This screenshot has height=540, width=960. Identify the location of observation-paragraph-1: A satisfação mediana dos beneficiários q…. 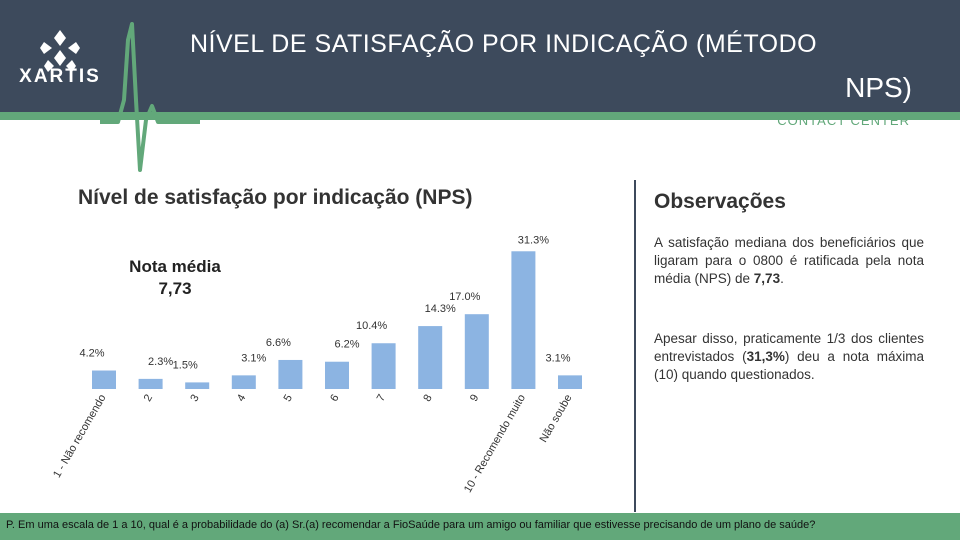
(789, 261).